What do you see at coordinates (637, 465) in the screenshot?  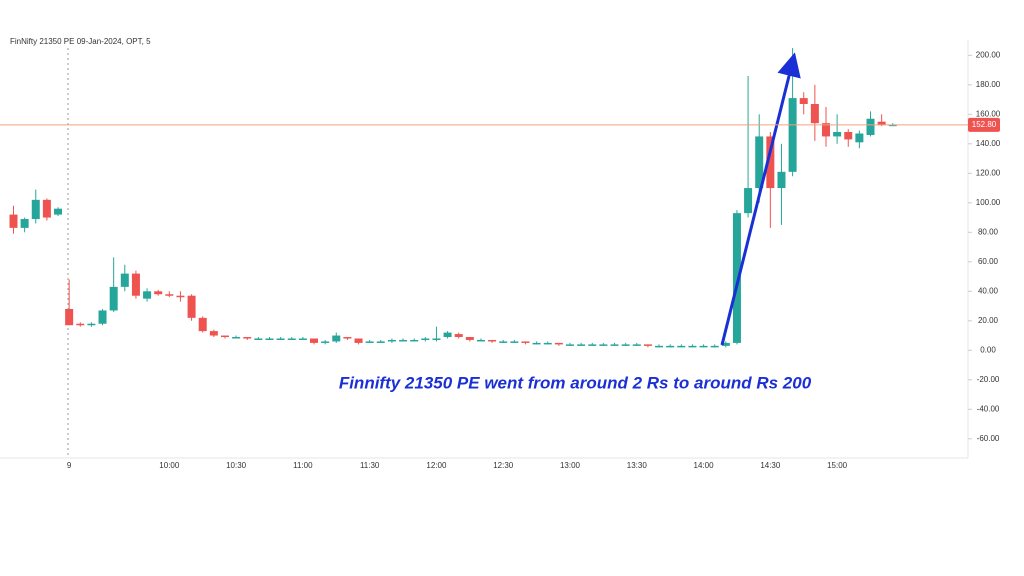 I see `x-tick-label: 13:30` at bounding box center [637, 465].